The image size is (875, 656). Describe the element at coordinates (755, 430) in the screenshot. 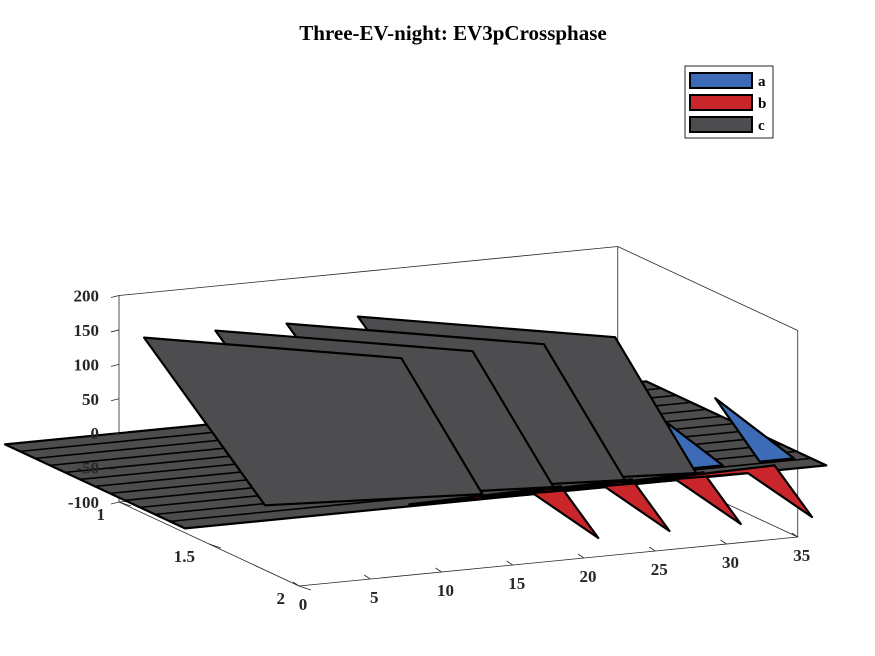

I see `surface-a-peak` at that location.